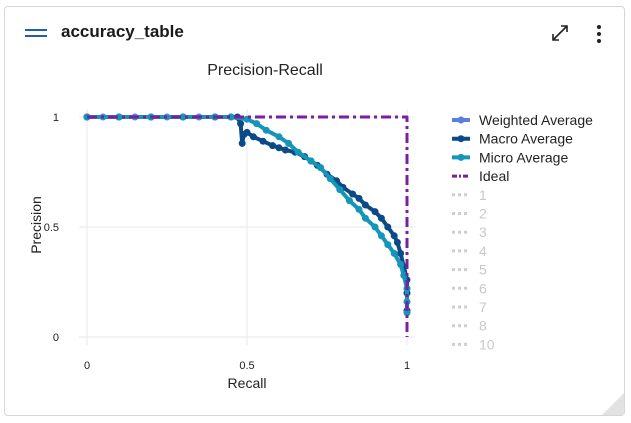 Image resolution: width=631 pixels, height=423 pixels. What do you see at coordinates (483, 214) in the screenshot?
I see `legend-label-hidden: 2` at bounding box center [483, 214].